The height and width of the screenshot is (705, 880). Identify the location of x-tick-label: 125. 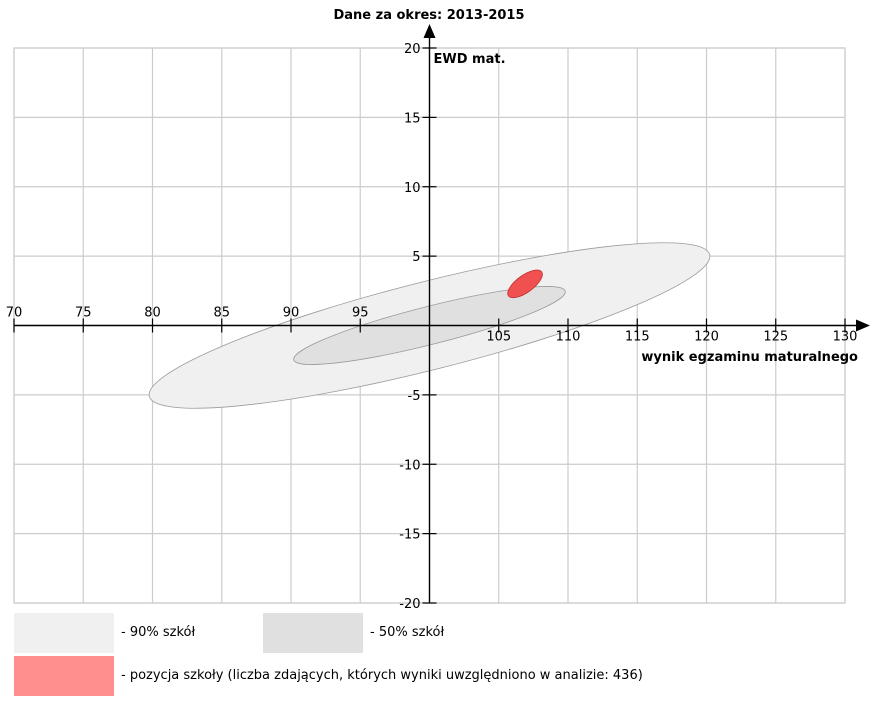
(775, 337).